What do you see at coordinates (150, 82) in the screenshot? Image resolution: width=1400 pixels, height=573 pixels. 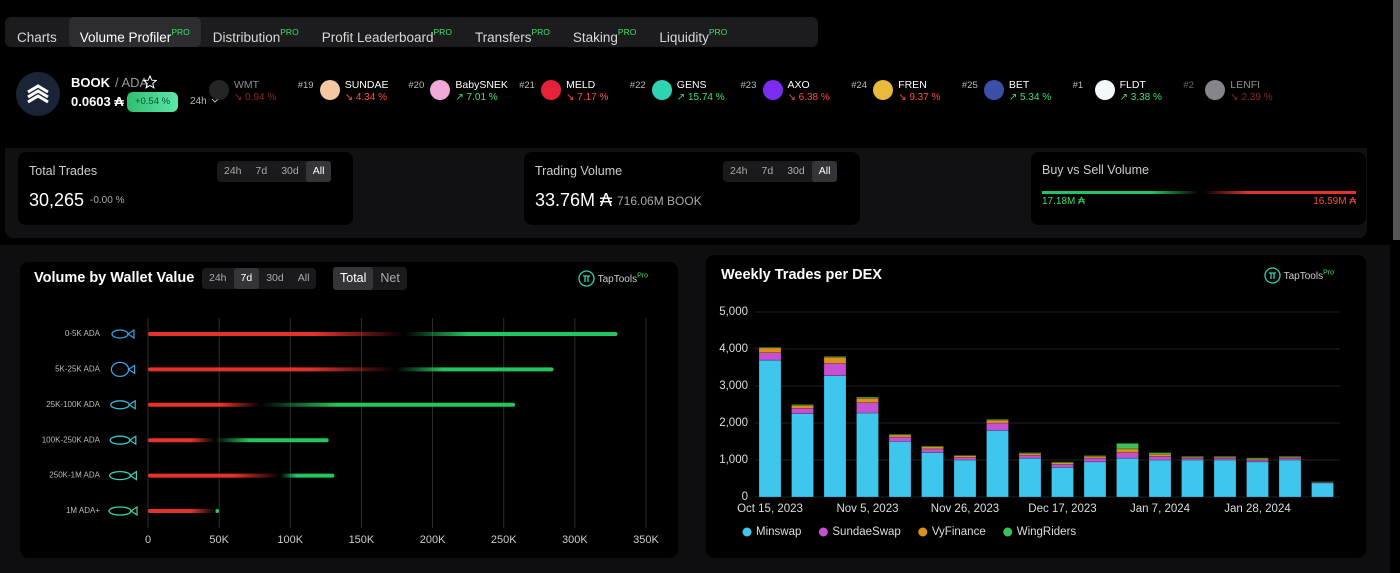 I see `favorite-star` at bounding box center [150, 82].